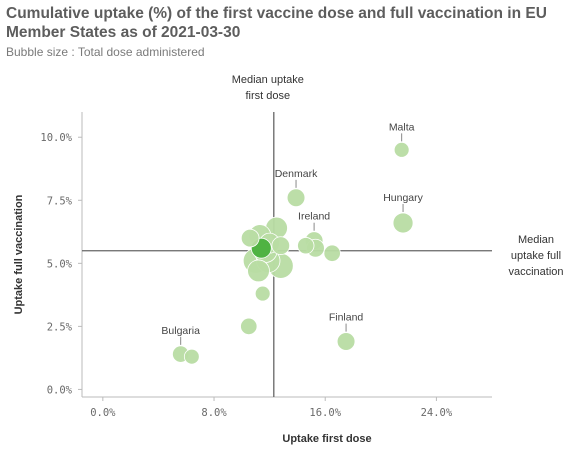 This screenshot has height=453, width=580. What do you see at coordinates (326, 439) in the screenshot?
I see `x-axis-title: Uptake first dose` at bounding box center [326, 439].